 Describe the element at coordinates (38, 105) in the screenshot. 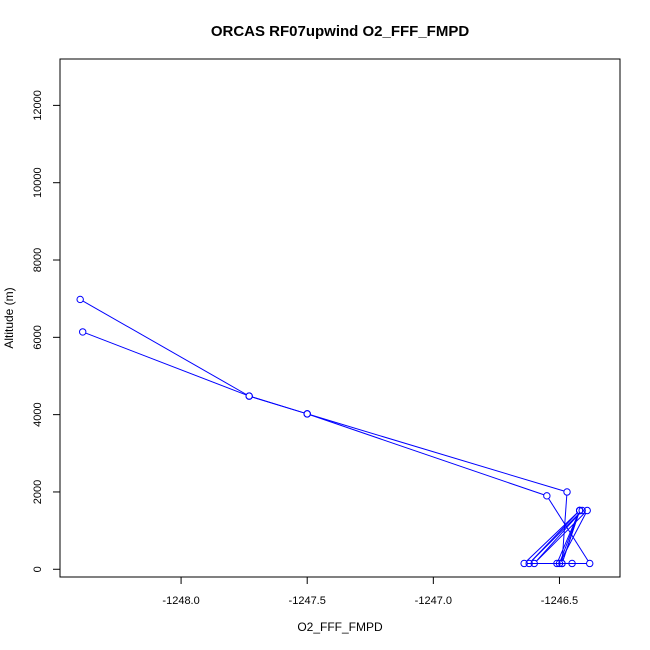

I see `y-tick-label: 12000` at that location.